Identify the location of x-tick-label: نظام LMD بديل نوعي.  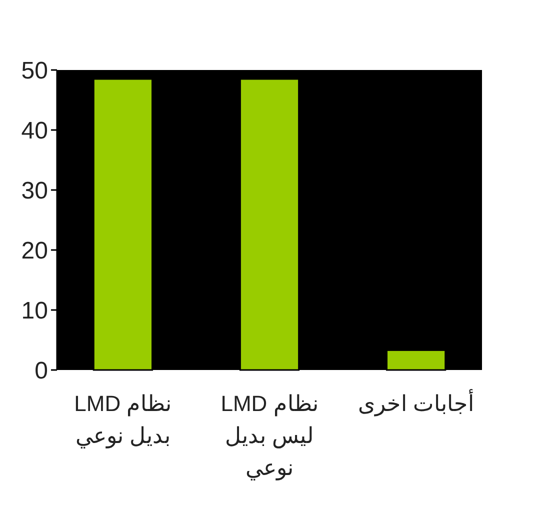
(123, 420).